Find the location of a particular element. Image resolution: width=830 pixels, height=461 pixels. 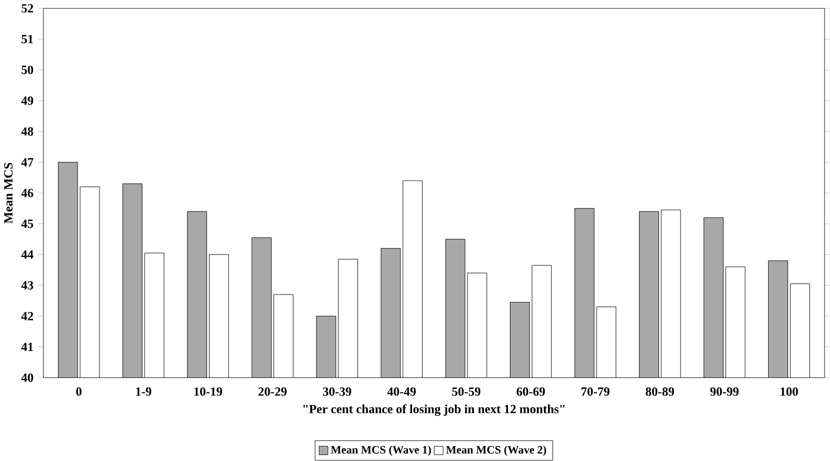

y-tick-label: 41 is located at coordinates (27, 347).